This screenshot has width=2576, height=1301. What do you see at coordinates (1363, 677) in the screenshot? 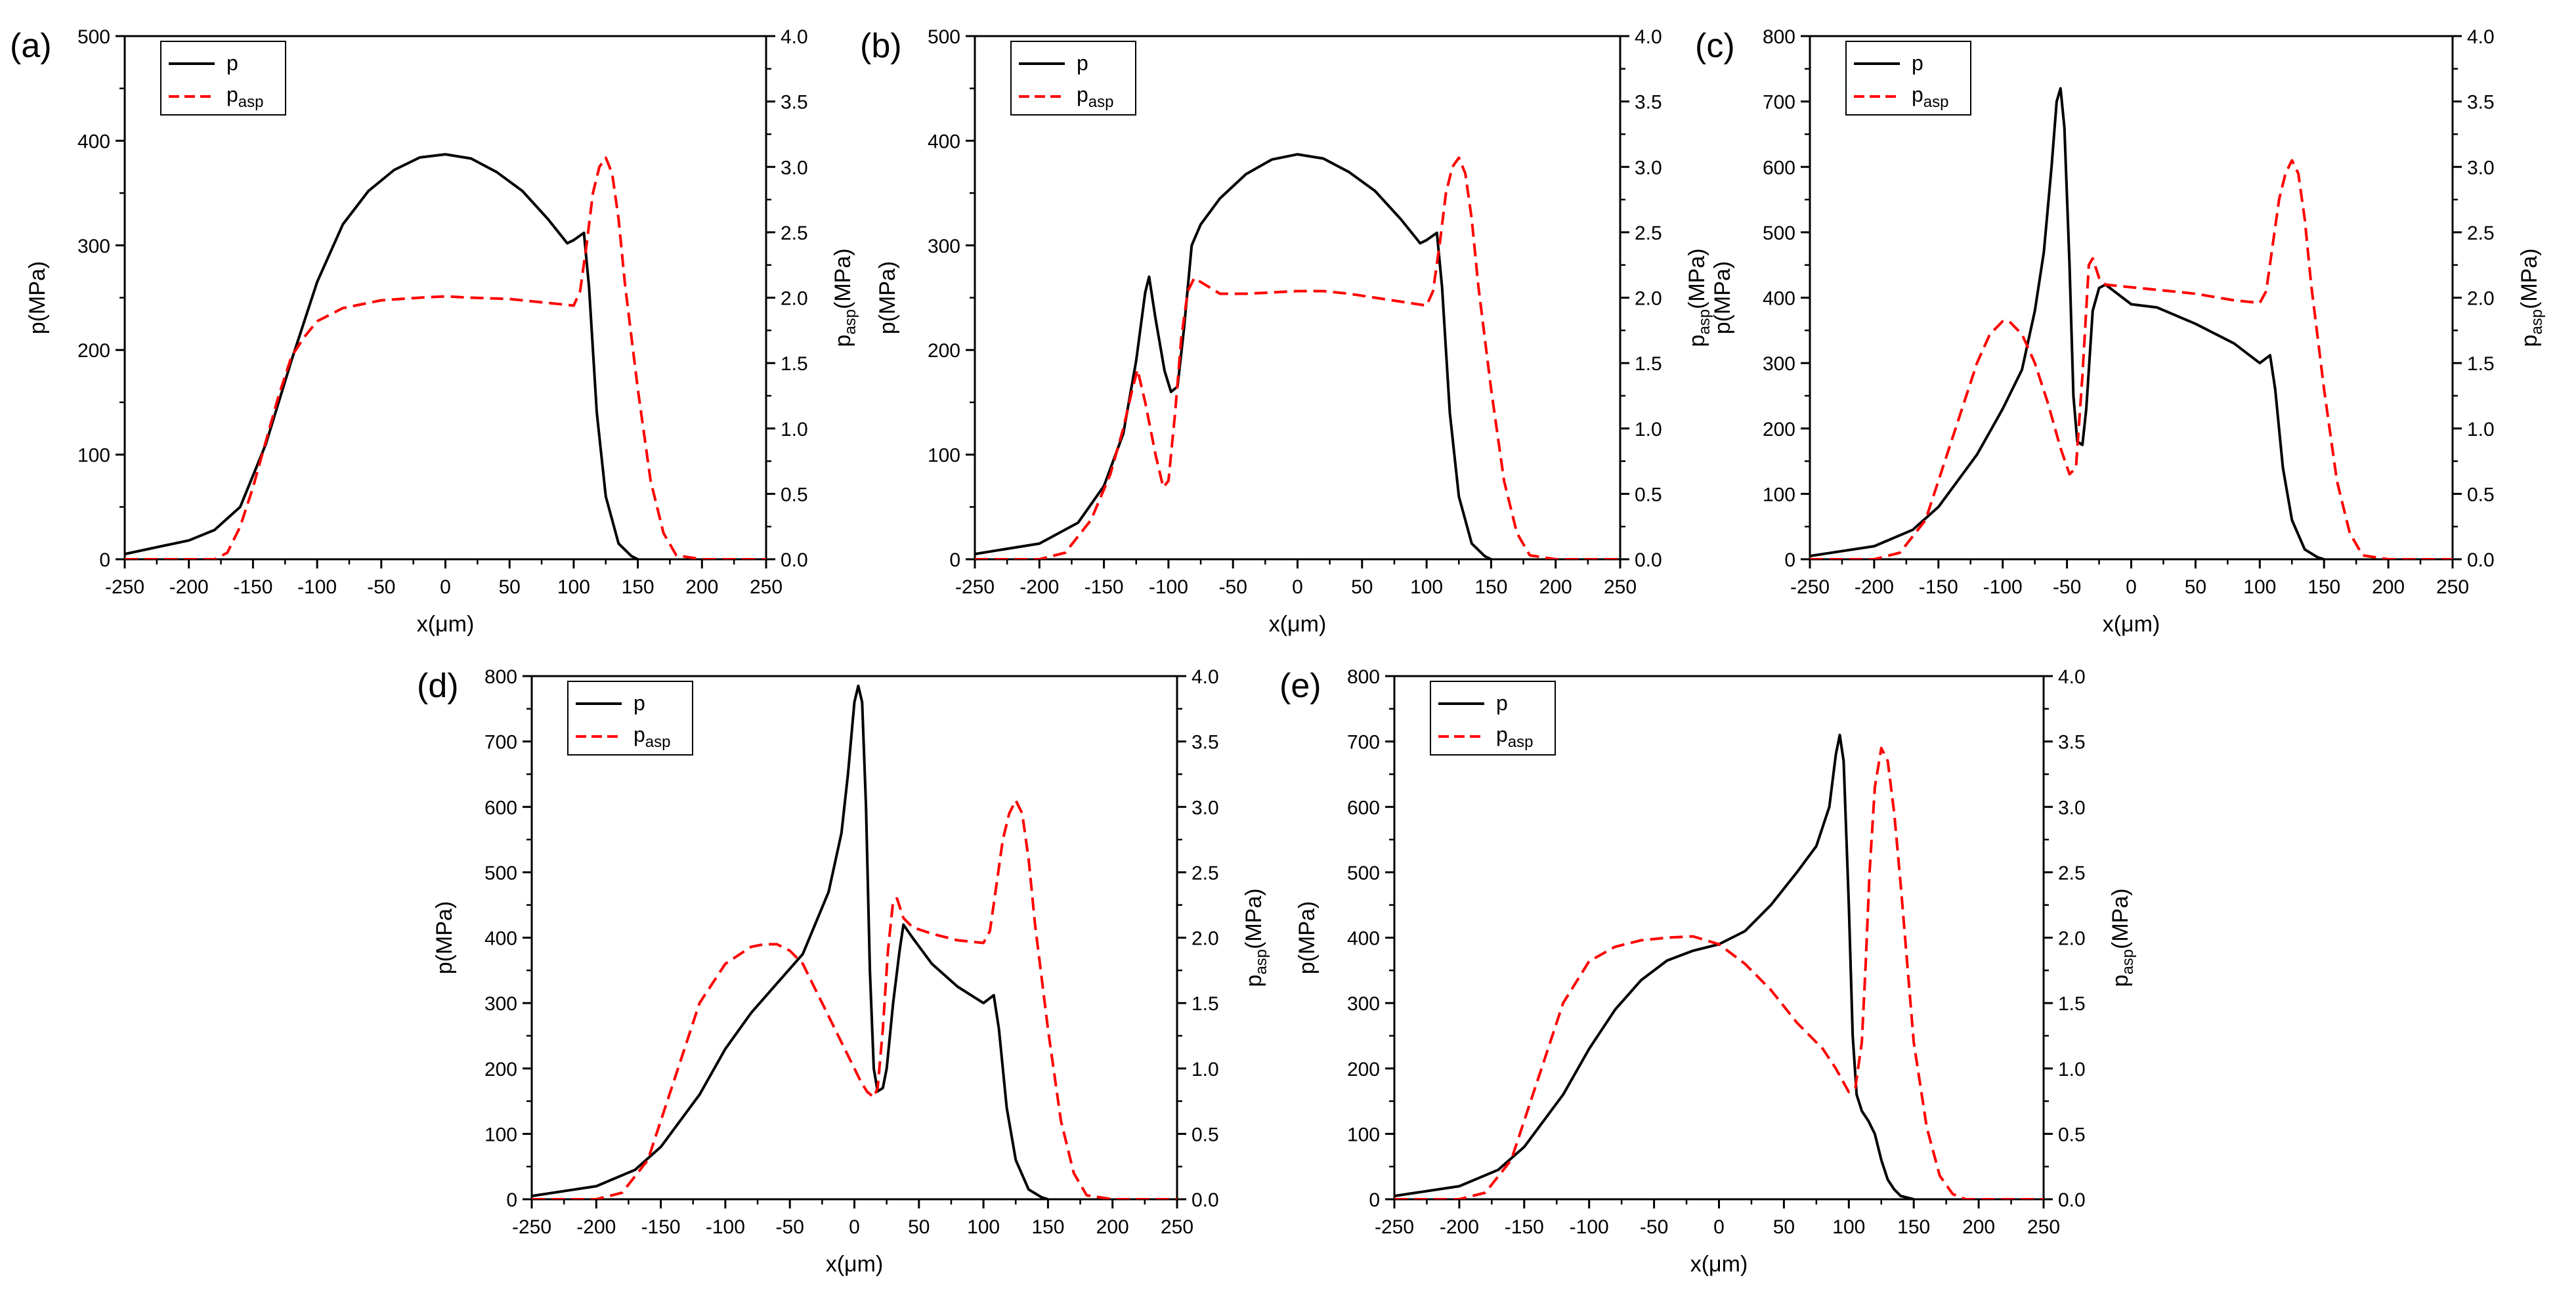
I see `y-left-tick-label: 800` at bounding box center [1363, 677].